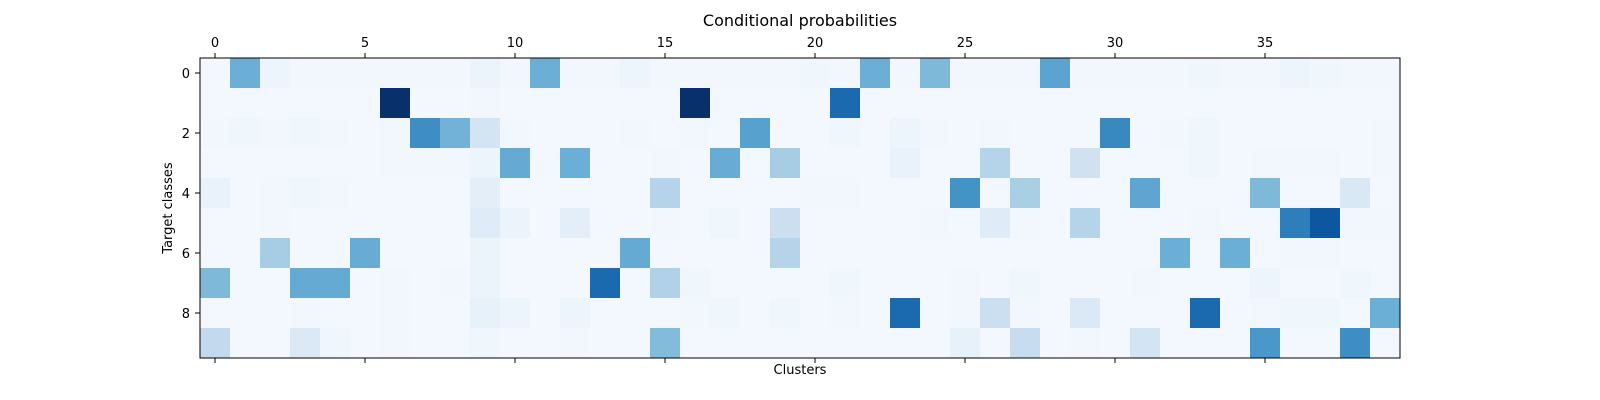  Describe the element at coordinates (800, 20) in the screenshot. I see `chart-title: Conditional probabilities` at that location.